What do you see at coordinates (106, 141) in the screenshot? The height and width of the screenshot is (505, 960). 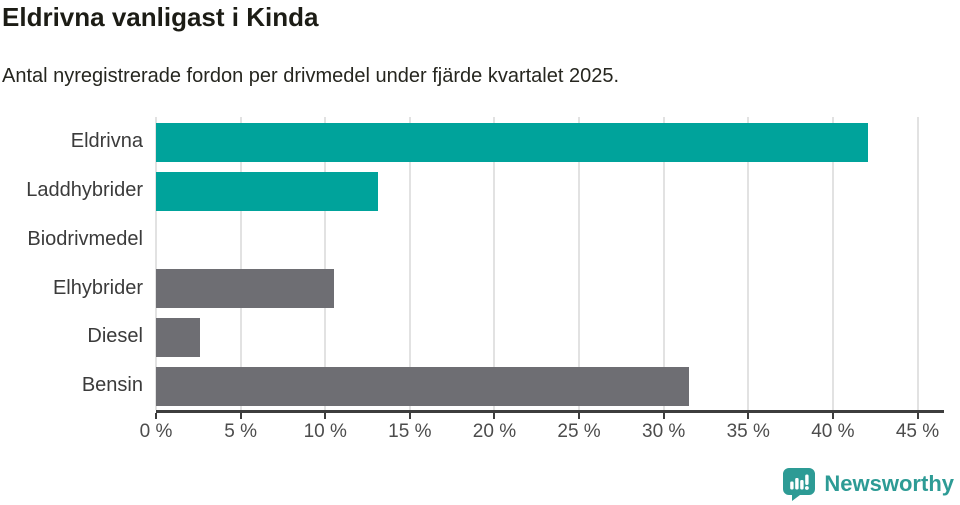 I see `category-label-eldrivna: Eldrivna` at bounding box center [106, 141].